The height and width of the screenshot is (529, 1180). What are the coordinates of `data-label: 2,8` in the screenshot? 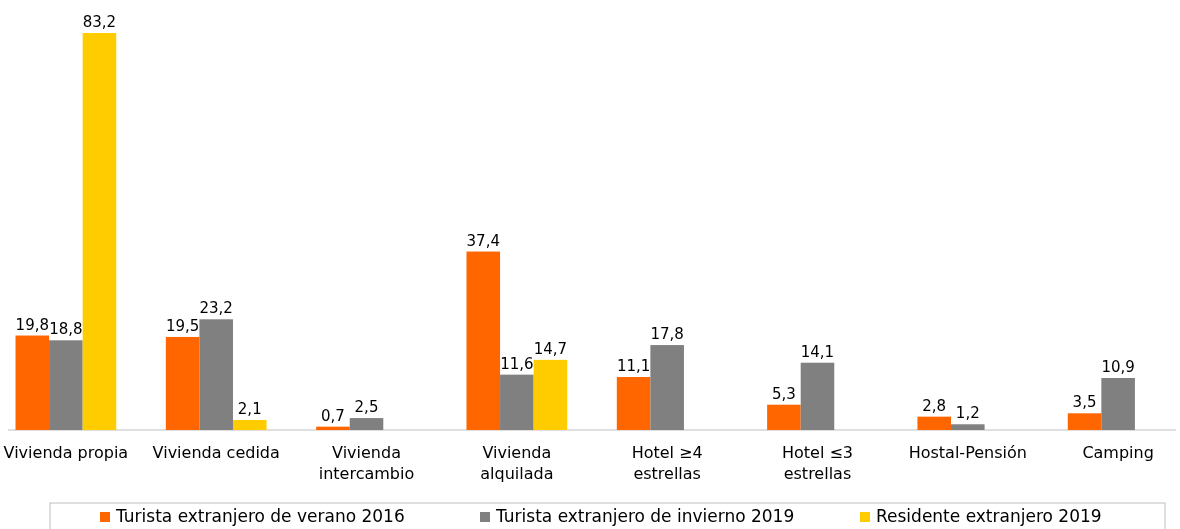 It's located at (934, 405).